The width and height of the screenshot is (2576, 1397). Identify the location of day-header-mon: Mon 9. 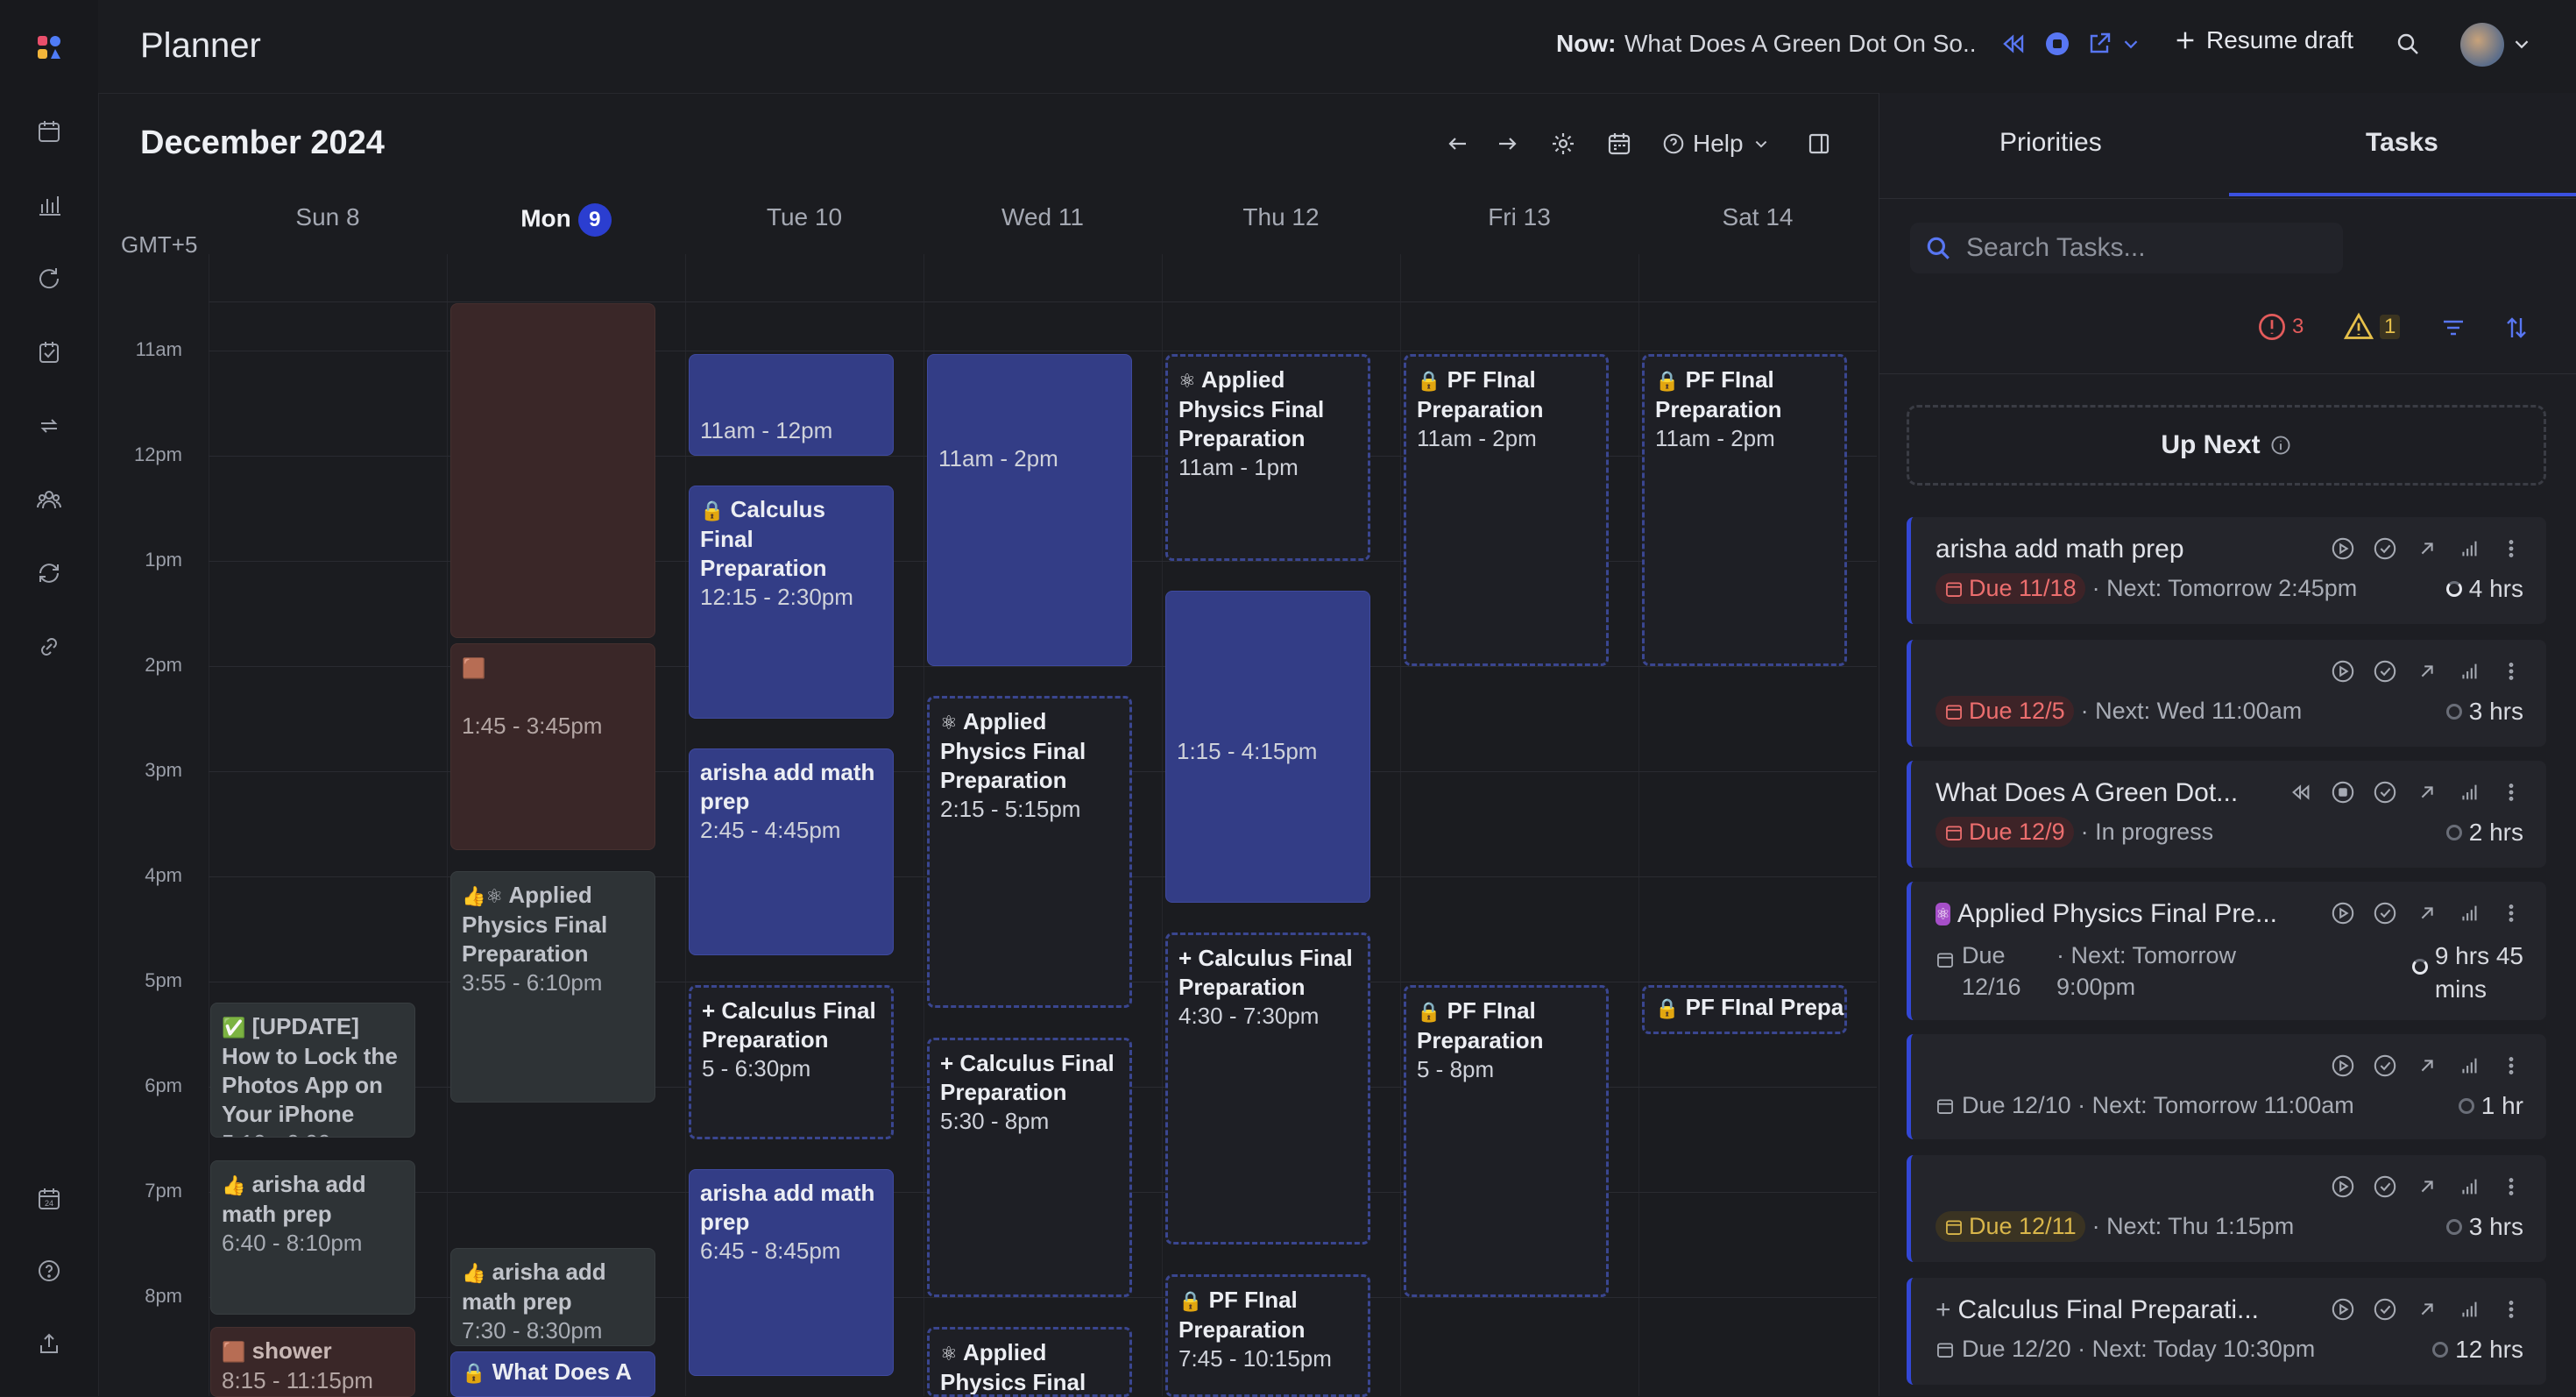
(566, 220).